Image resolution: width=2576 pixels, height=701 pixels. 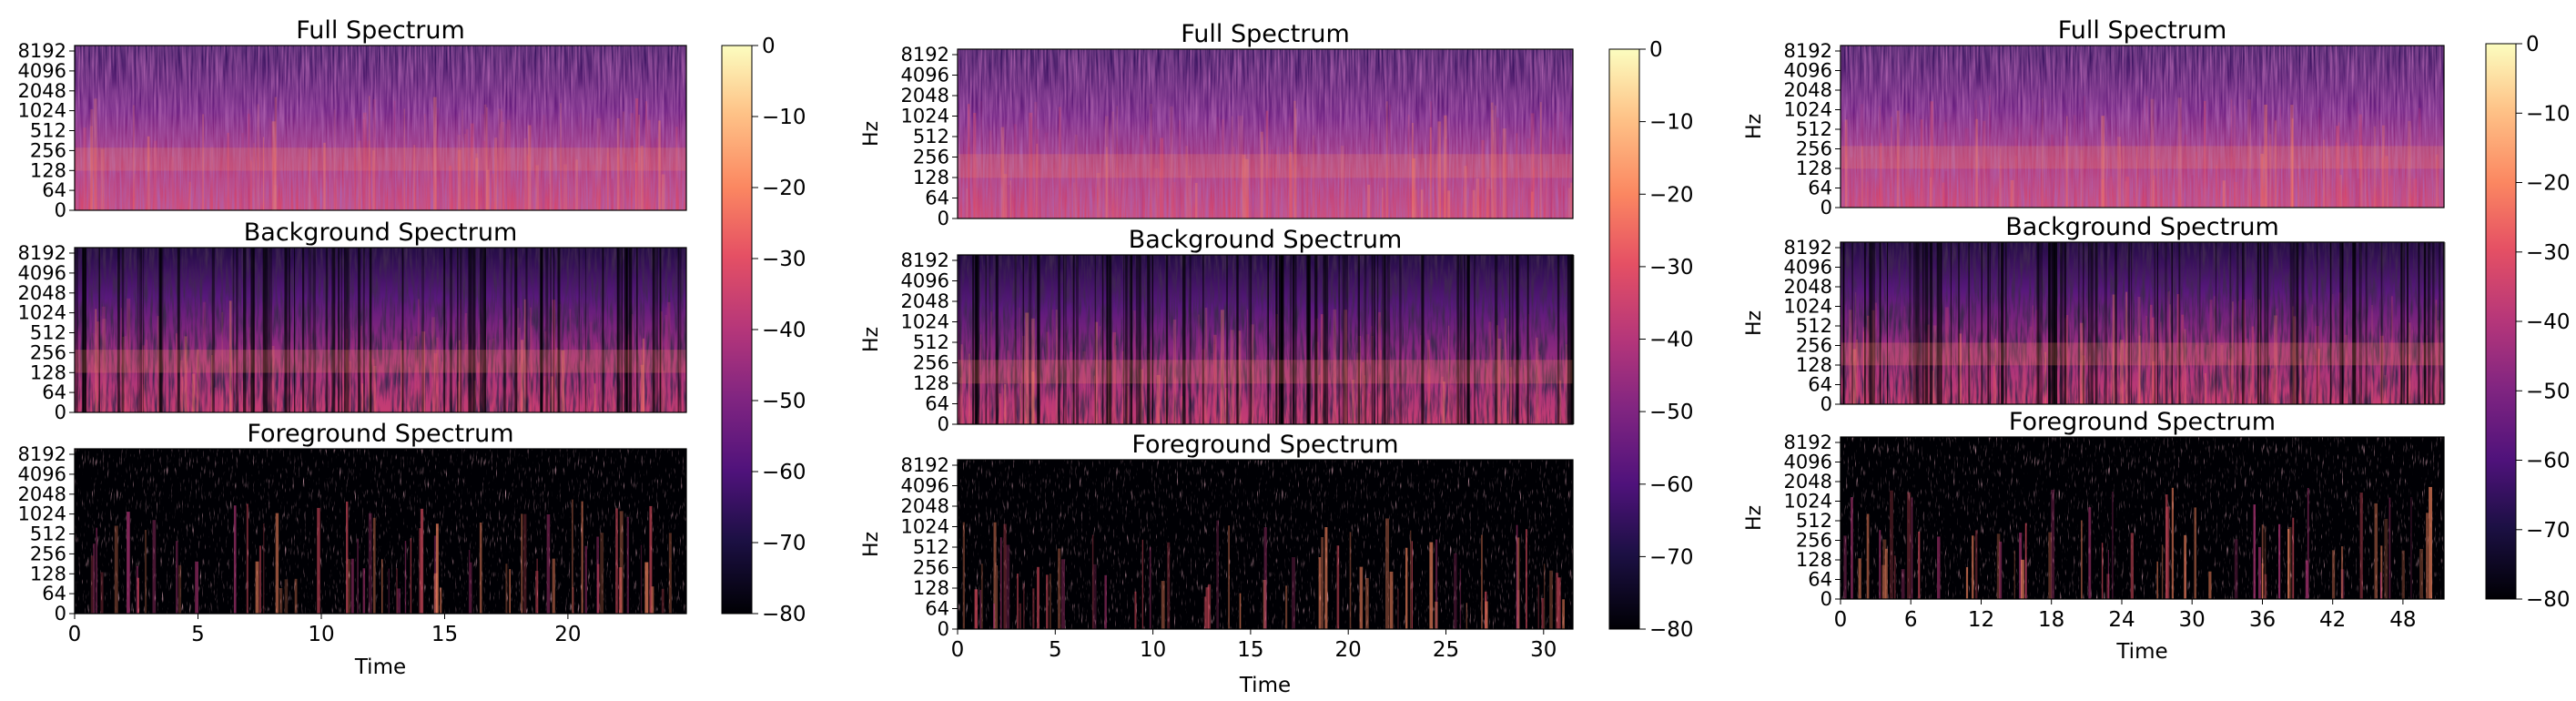 What do you see at coordinates (2142, 227) in the screenshot?
I see `panel-title: Background Spectrum` at bounding box center [2142, 227].